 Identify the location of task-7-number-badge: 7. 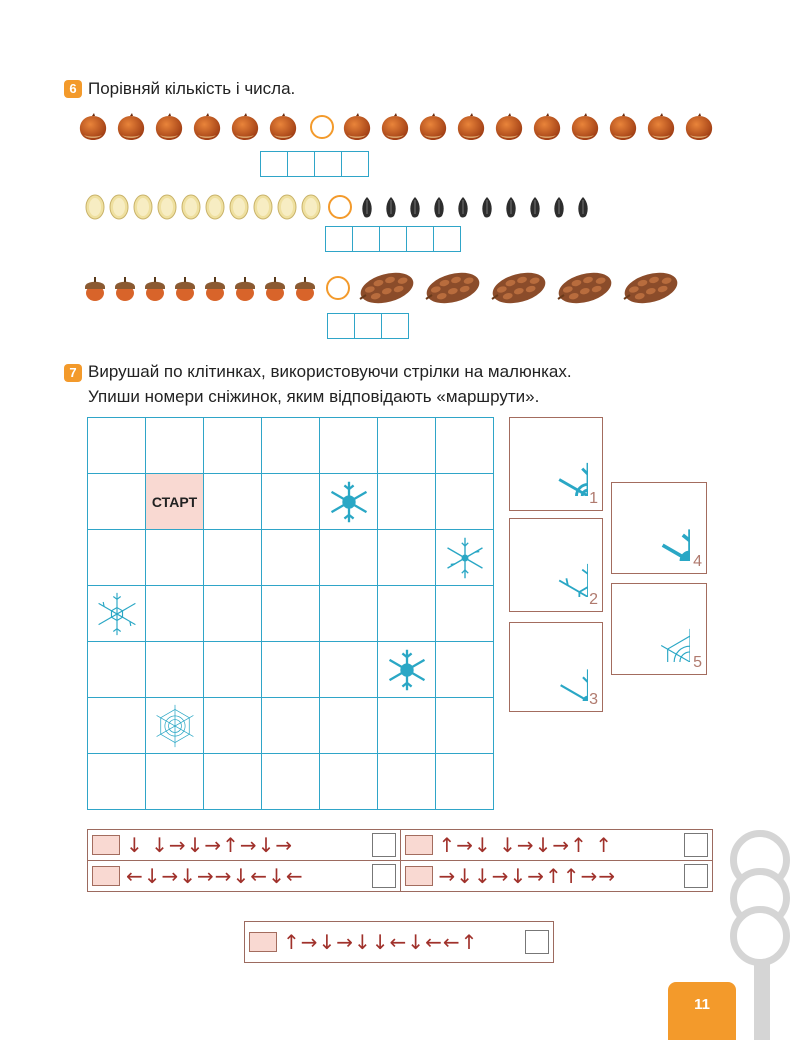
(73, 373).